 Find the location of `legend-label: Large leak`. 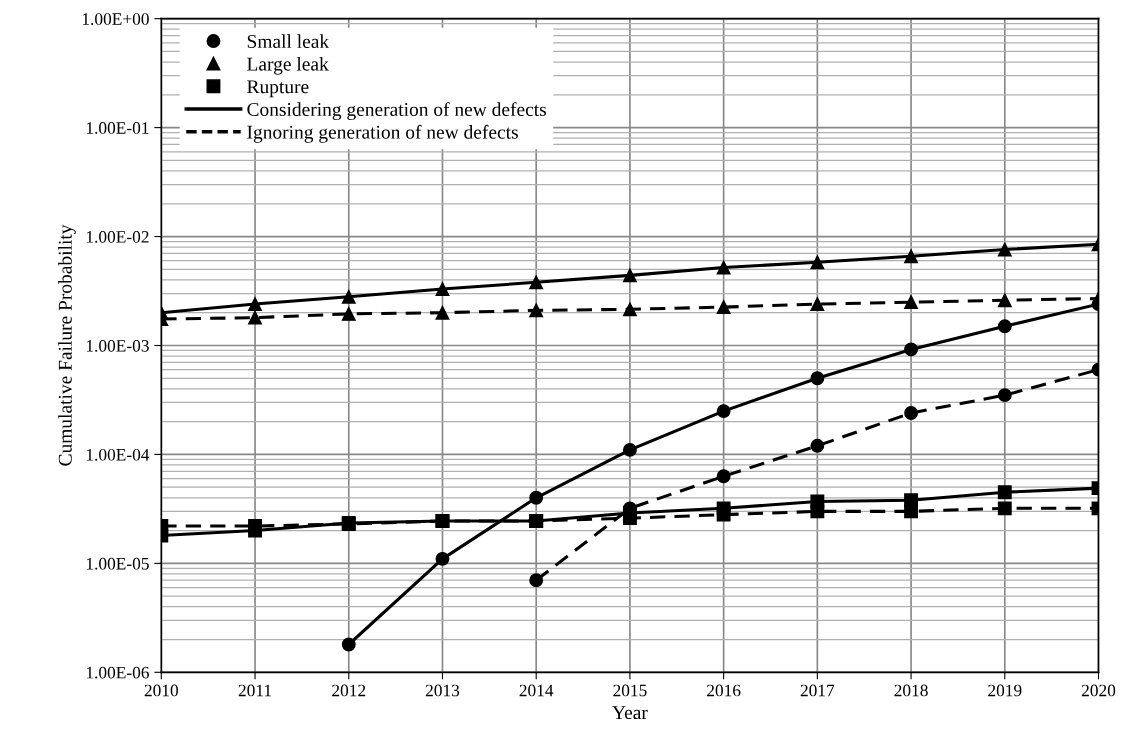

legend-label: Large leak is located at coordinates (288, 65).